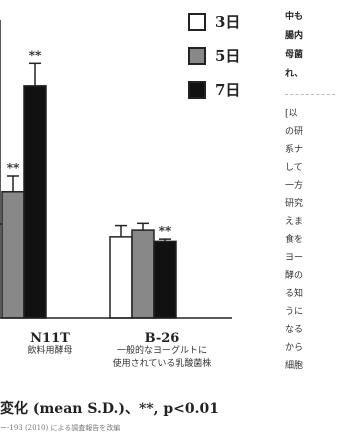  I want to click on legend-label-7-day: 7日, so click(228, 90).